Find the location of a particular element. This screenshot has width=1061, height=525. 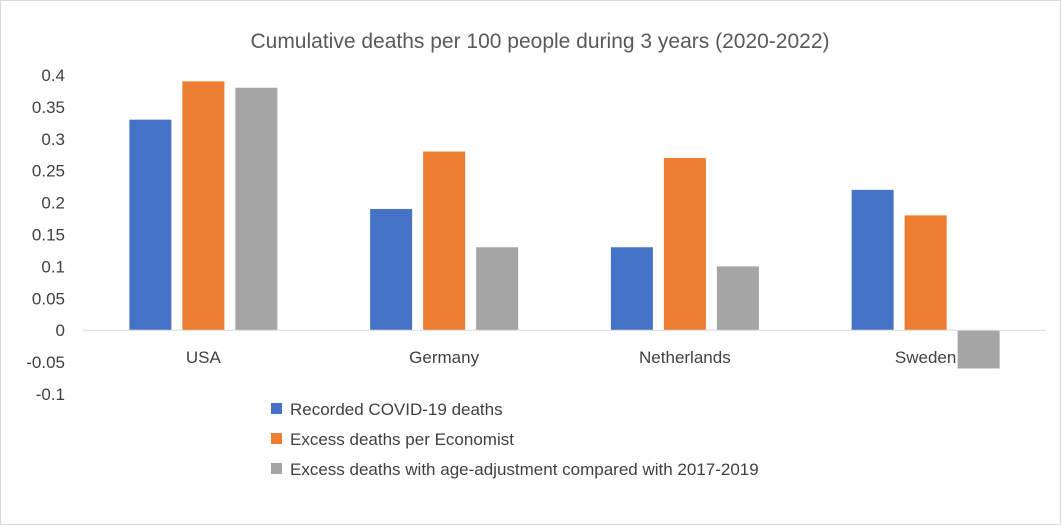

x-tick-label: Netherlands is located at coordinates (685, 357).